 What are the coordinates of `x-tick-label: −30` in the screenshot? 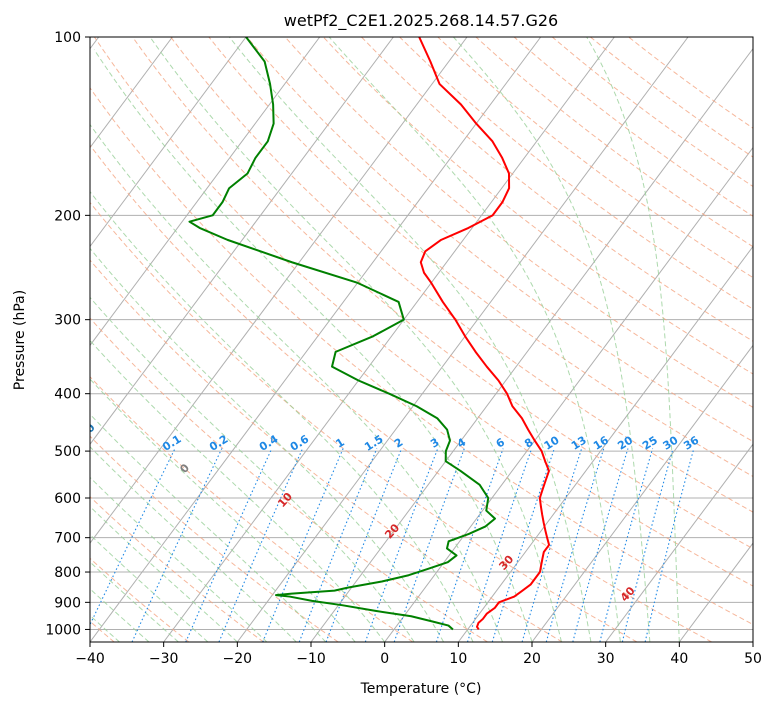 It's located at (164, 659).